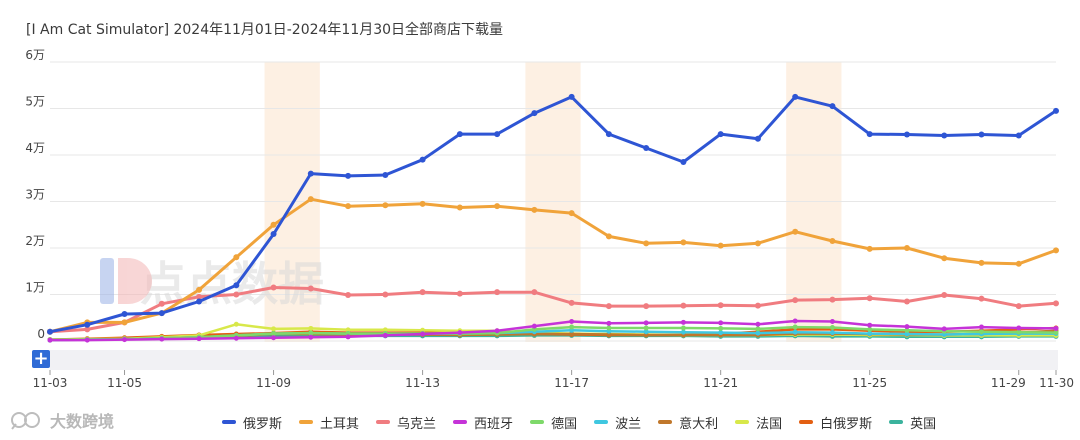  I want to click on x-tick-label-0: 11-03, so click(50, 383).